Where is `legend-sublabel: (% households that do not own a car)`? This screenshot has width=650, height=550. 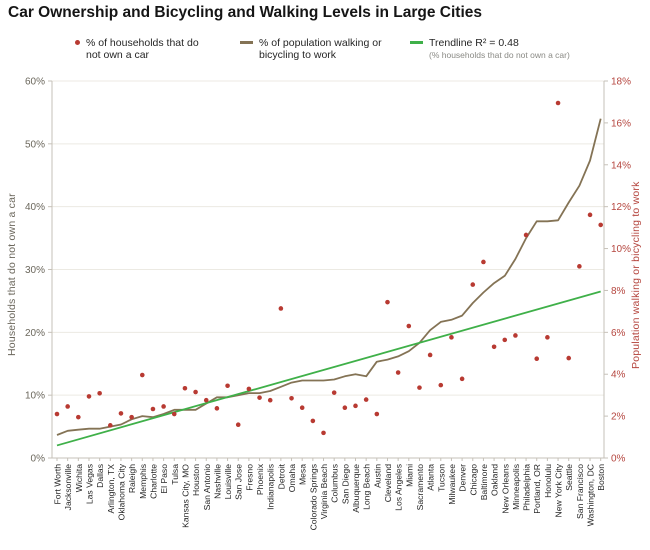
legend-sublabel: (% households that do not own a car) is located at coordinates (499, 55).